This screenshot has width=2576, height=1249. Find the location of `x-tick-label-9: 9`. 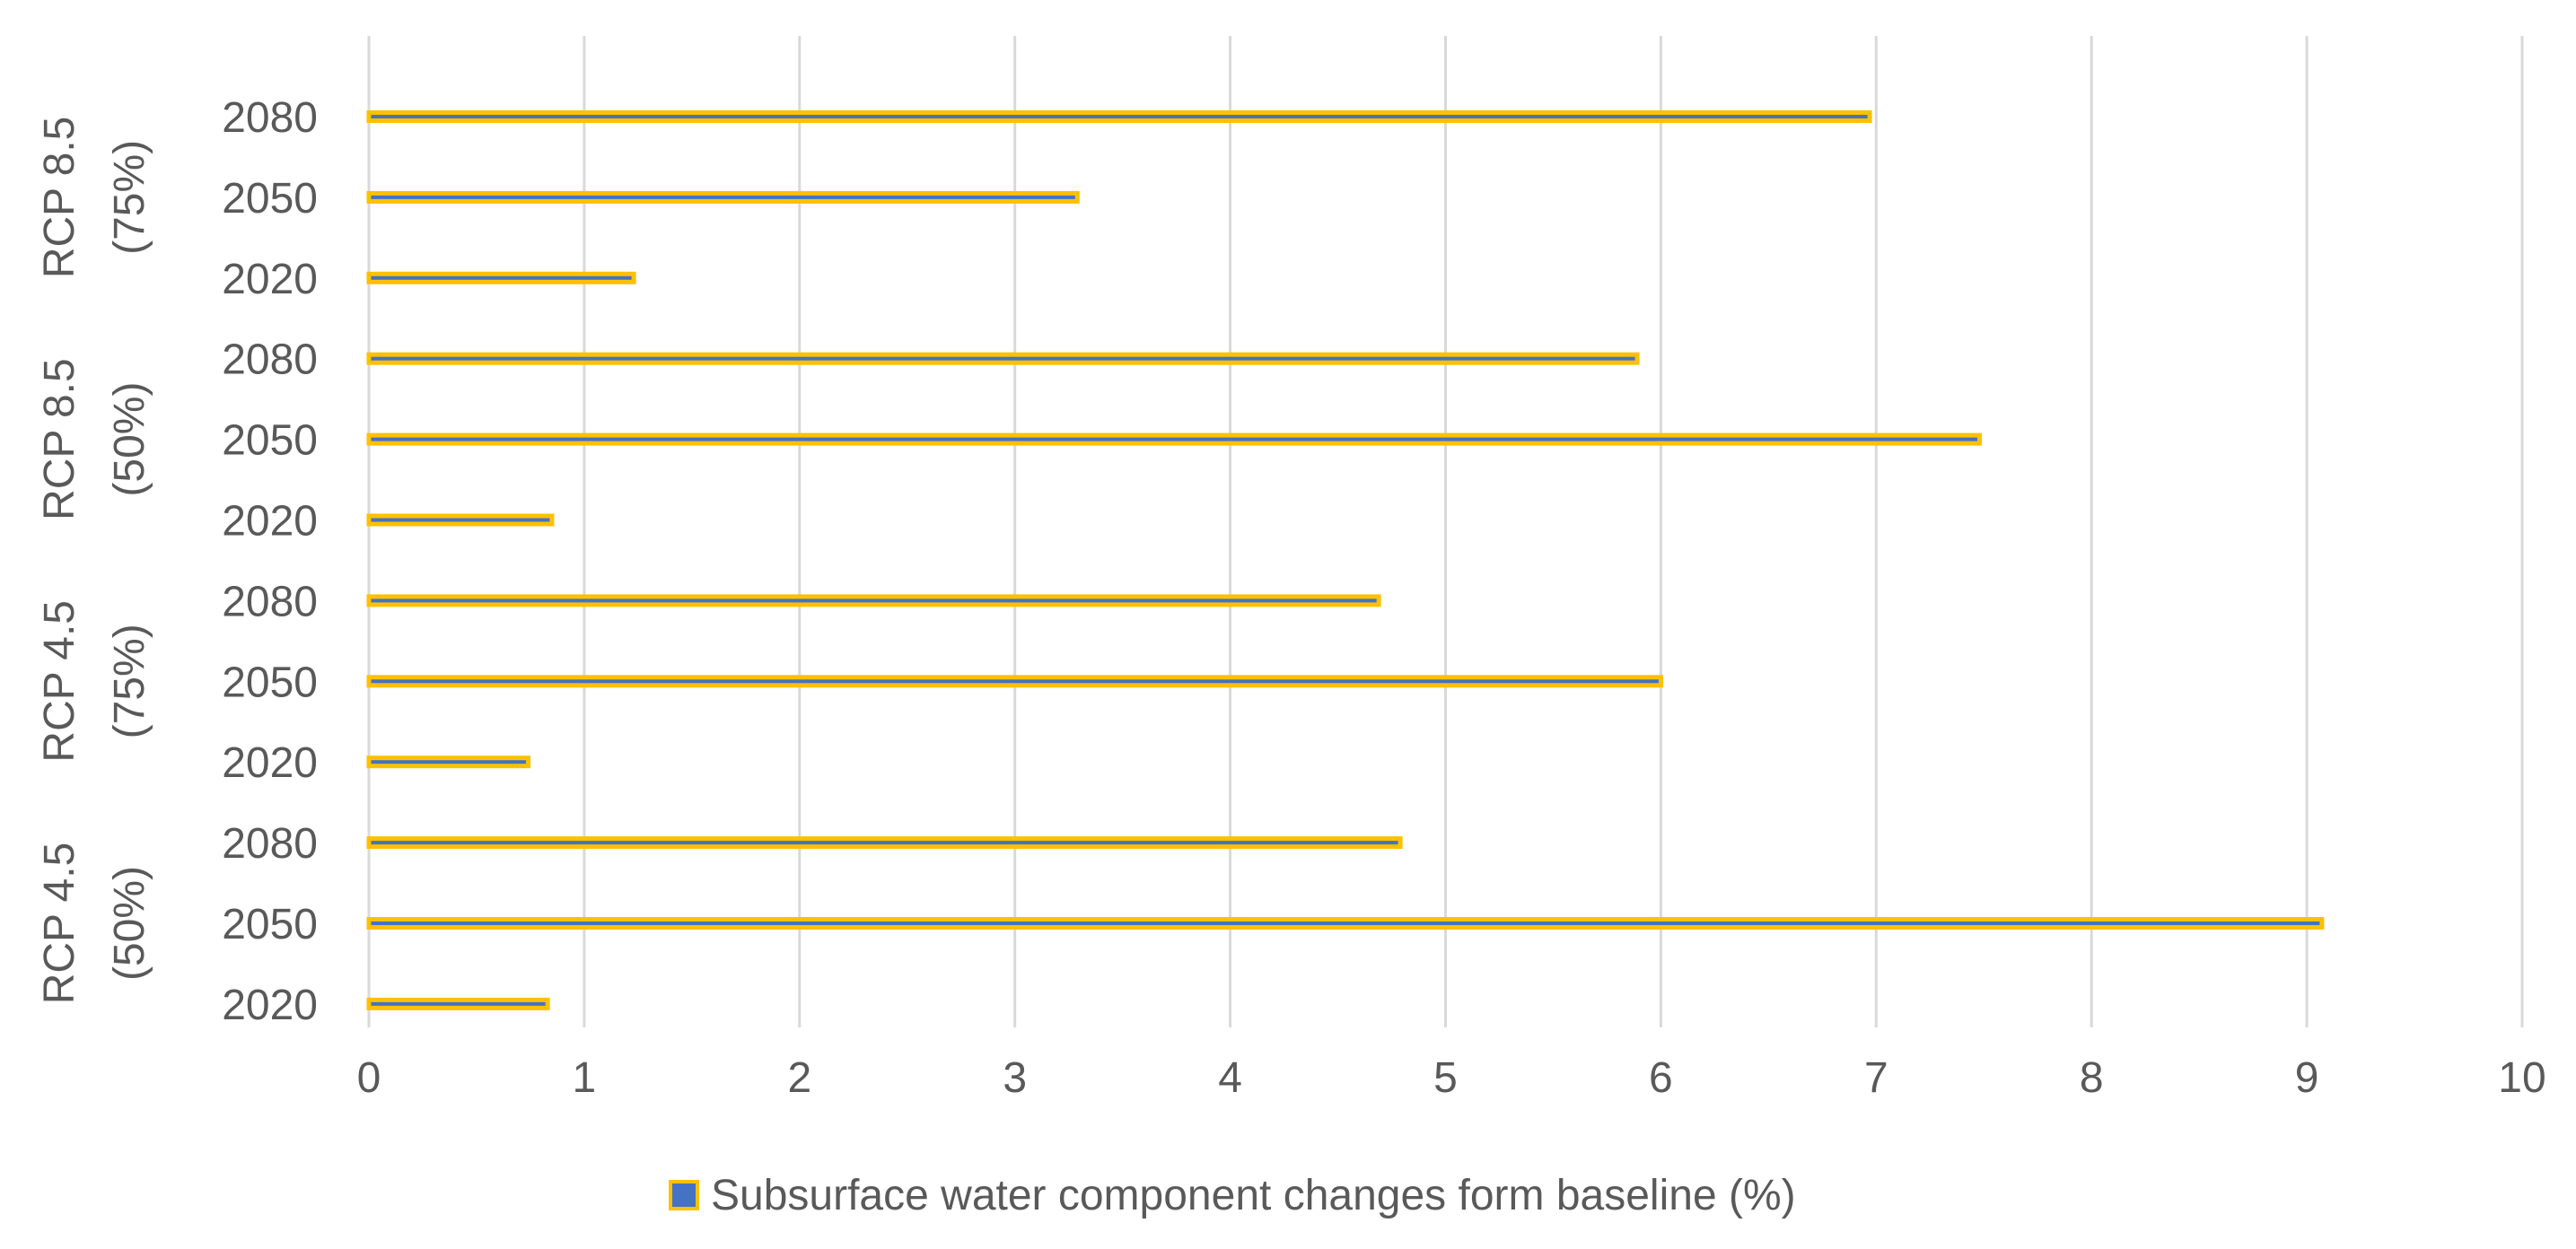

x-tick-label-9: 9 is located at coordinates (2307, 1078).